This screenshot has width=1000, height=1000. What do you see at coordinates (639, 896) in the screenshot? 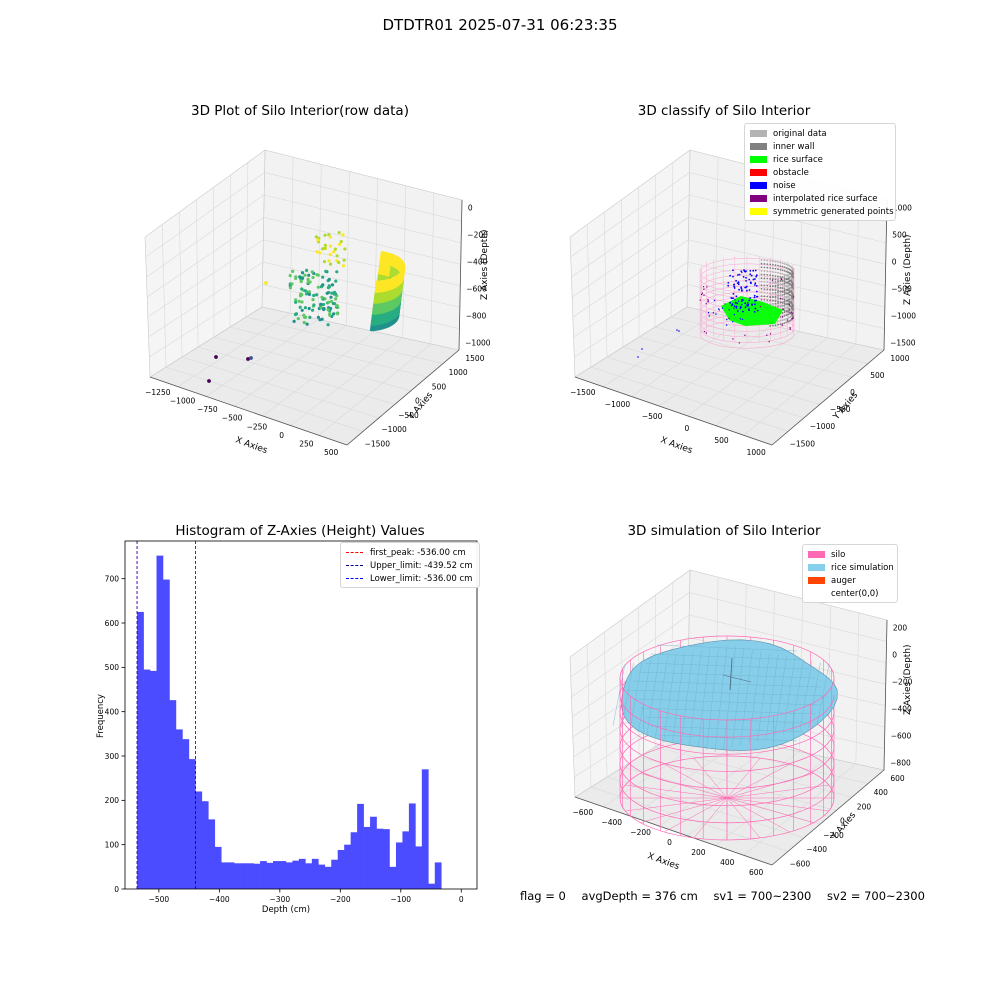
I see `avg-depth-readout: avgDepth = 376 cm` at bounding box center [639, 896].